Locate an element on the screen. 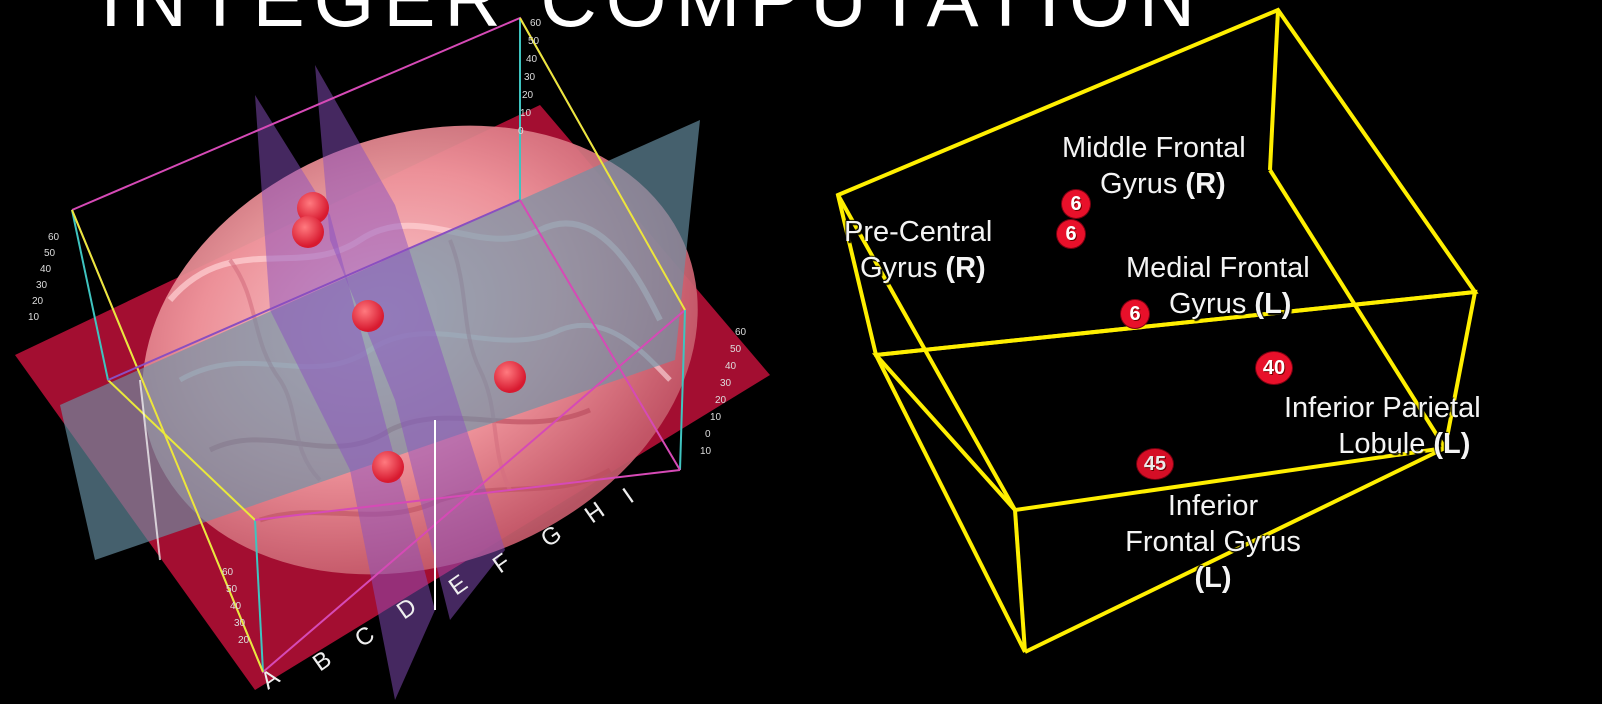 The height and width of the screenshot is (704, 1602). region-name-line2: Frontal Gyrus is located at coordinates (1213, 542).